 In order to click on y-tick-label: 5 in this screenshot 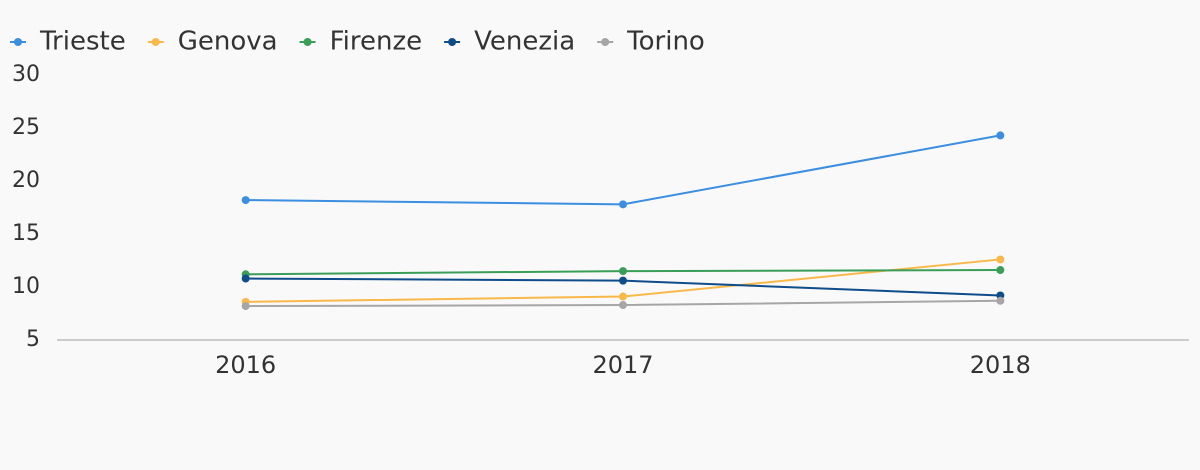, I will do `click(33, 339)`.